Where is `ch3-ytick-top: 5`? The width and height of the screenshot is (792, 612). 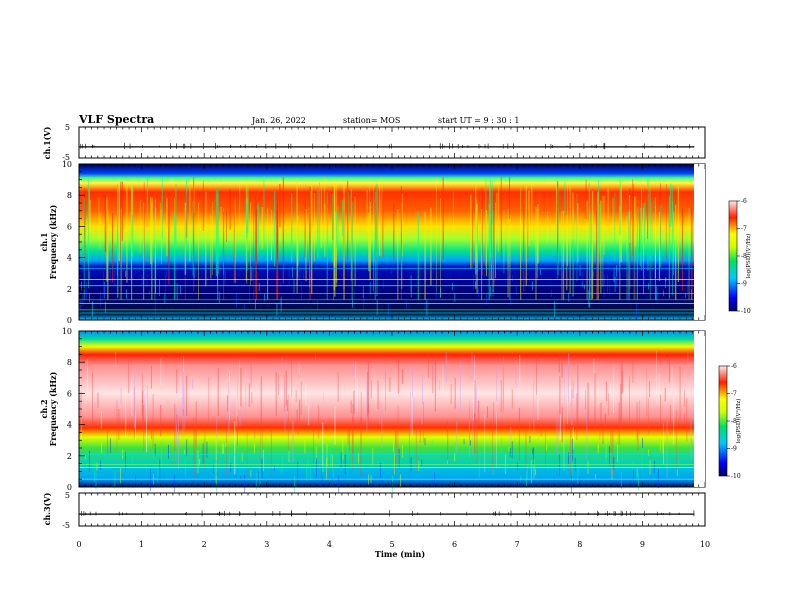 ch3-ytick-top: 5 is located at coordinates (67, 495).